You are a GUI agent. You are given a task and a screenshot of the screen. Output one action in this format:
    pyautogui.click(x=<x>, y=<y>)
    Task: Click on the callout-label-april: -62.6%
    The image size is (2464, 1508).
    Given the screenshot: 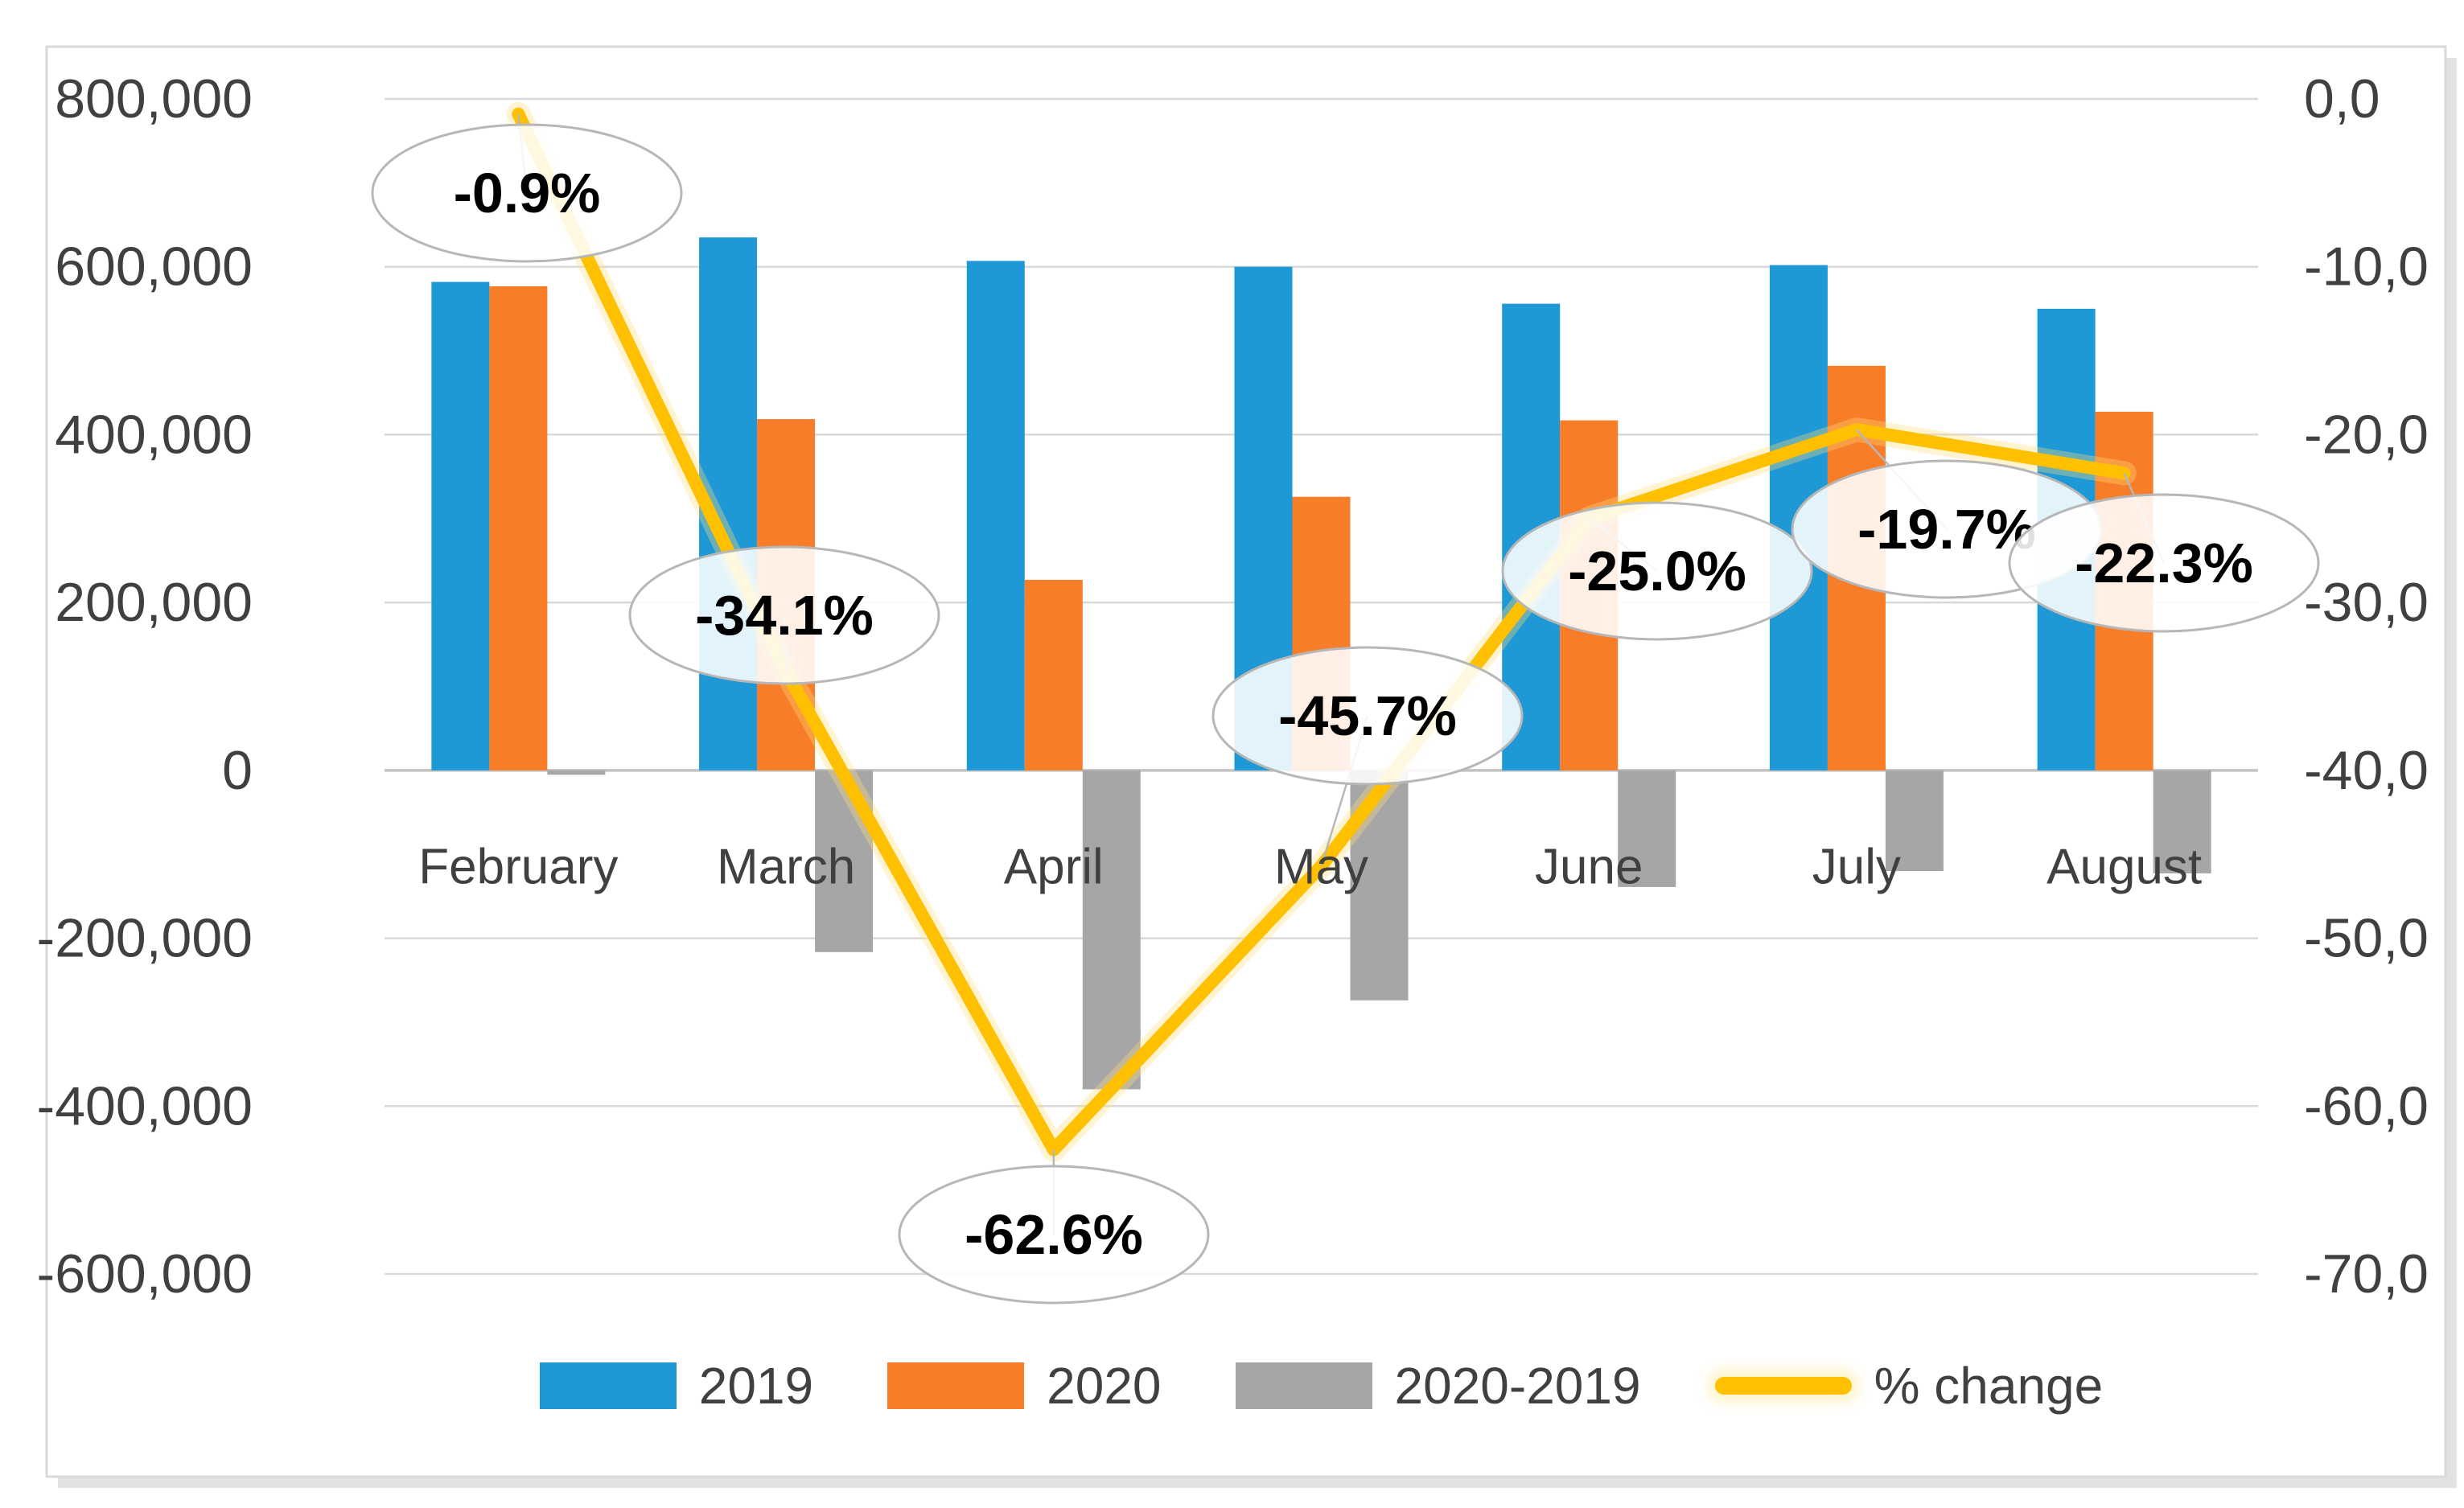 What is the action you would take?
    pyautogui.click(x=1054, y=1234)
    